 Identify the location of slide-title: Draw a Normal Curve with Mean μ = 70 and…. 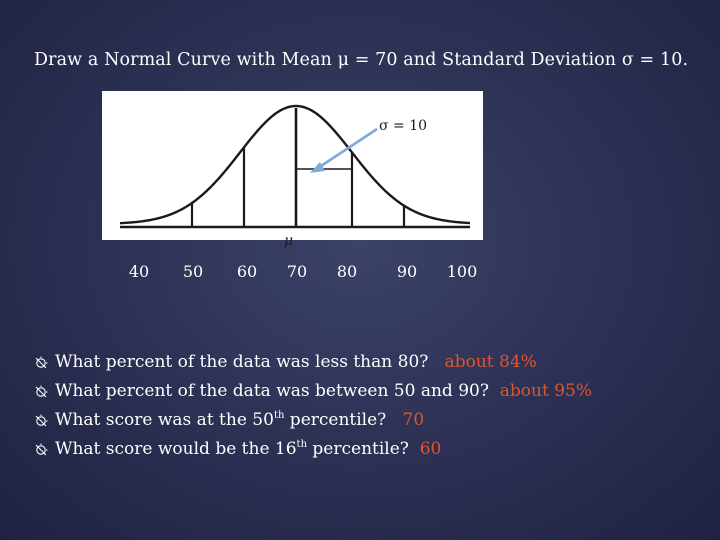
(361, 60).